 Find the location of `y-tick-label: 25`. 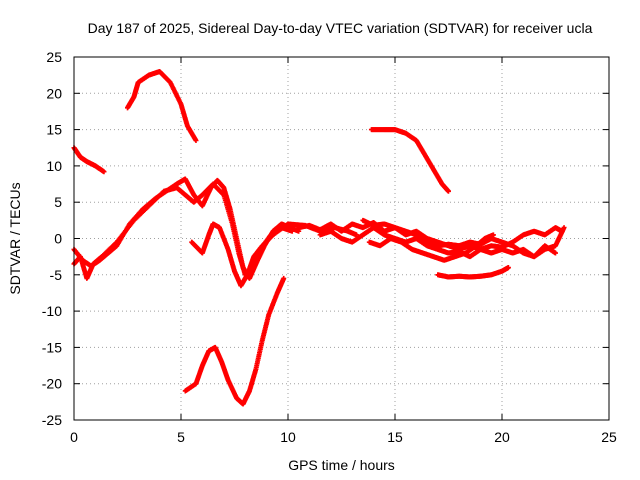

y-tick-label: 25 is located at coordinates (54, 57).